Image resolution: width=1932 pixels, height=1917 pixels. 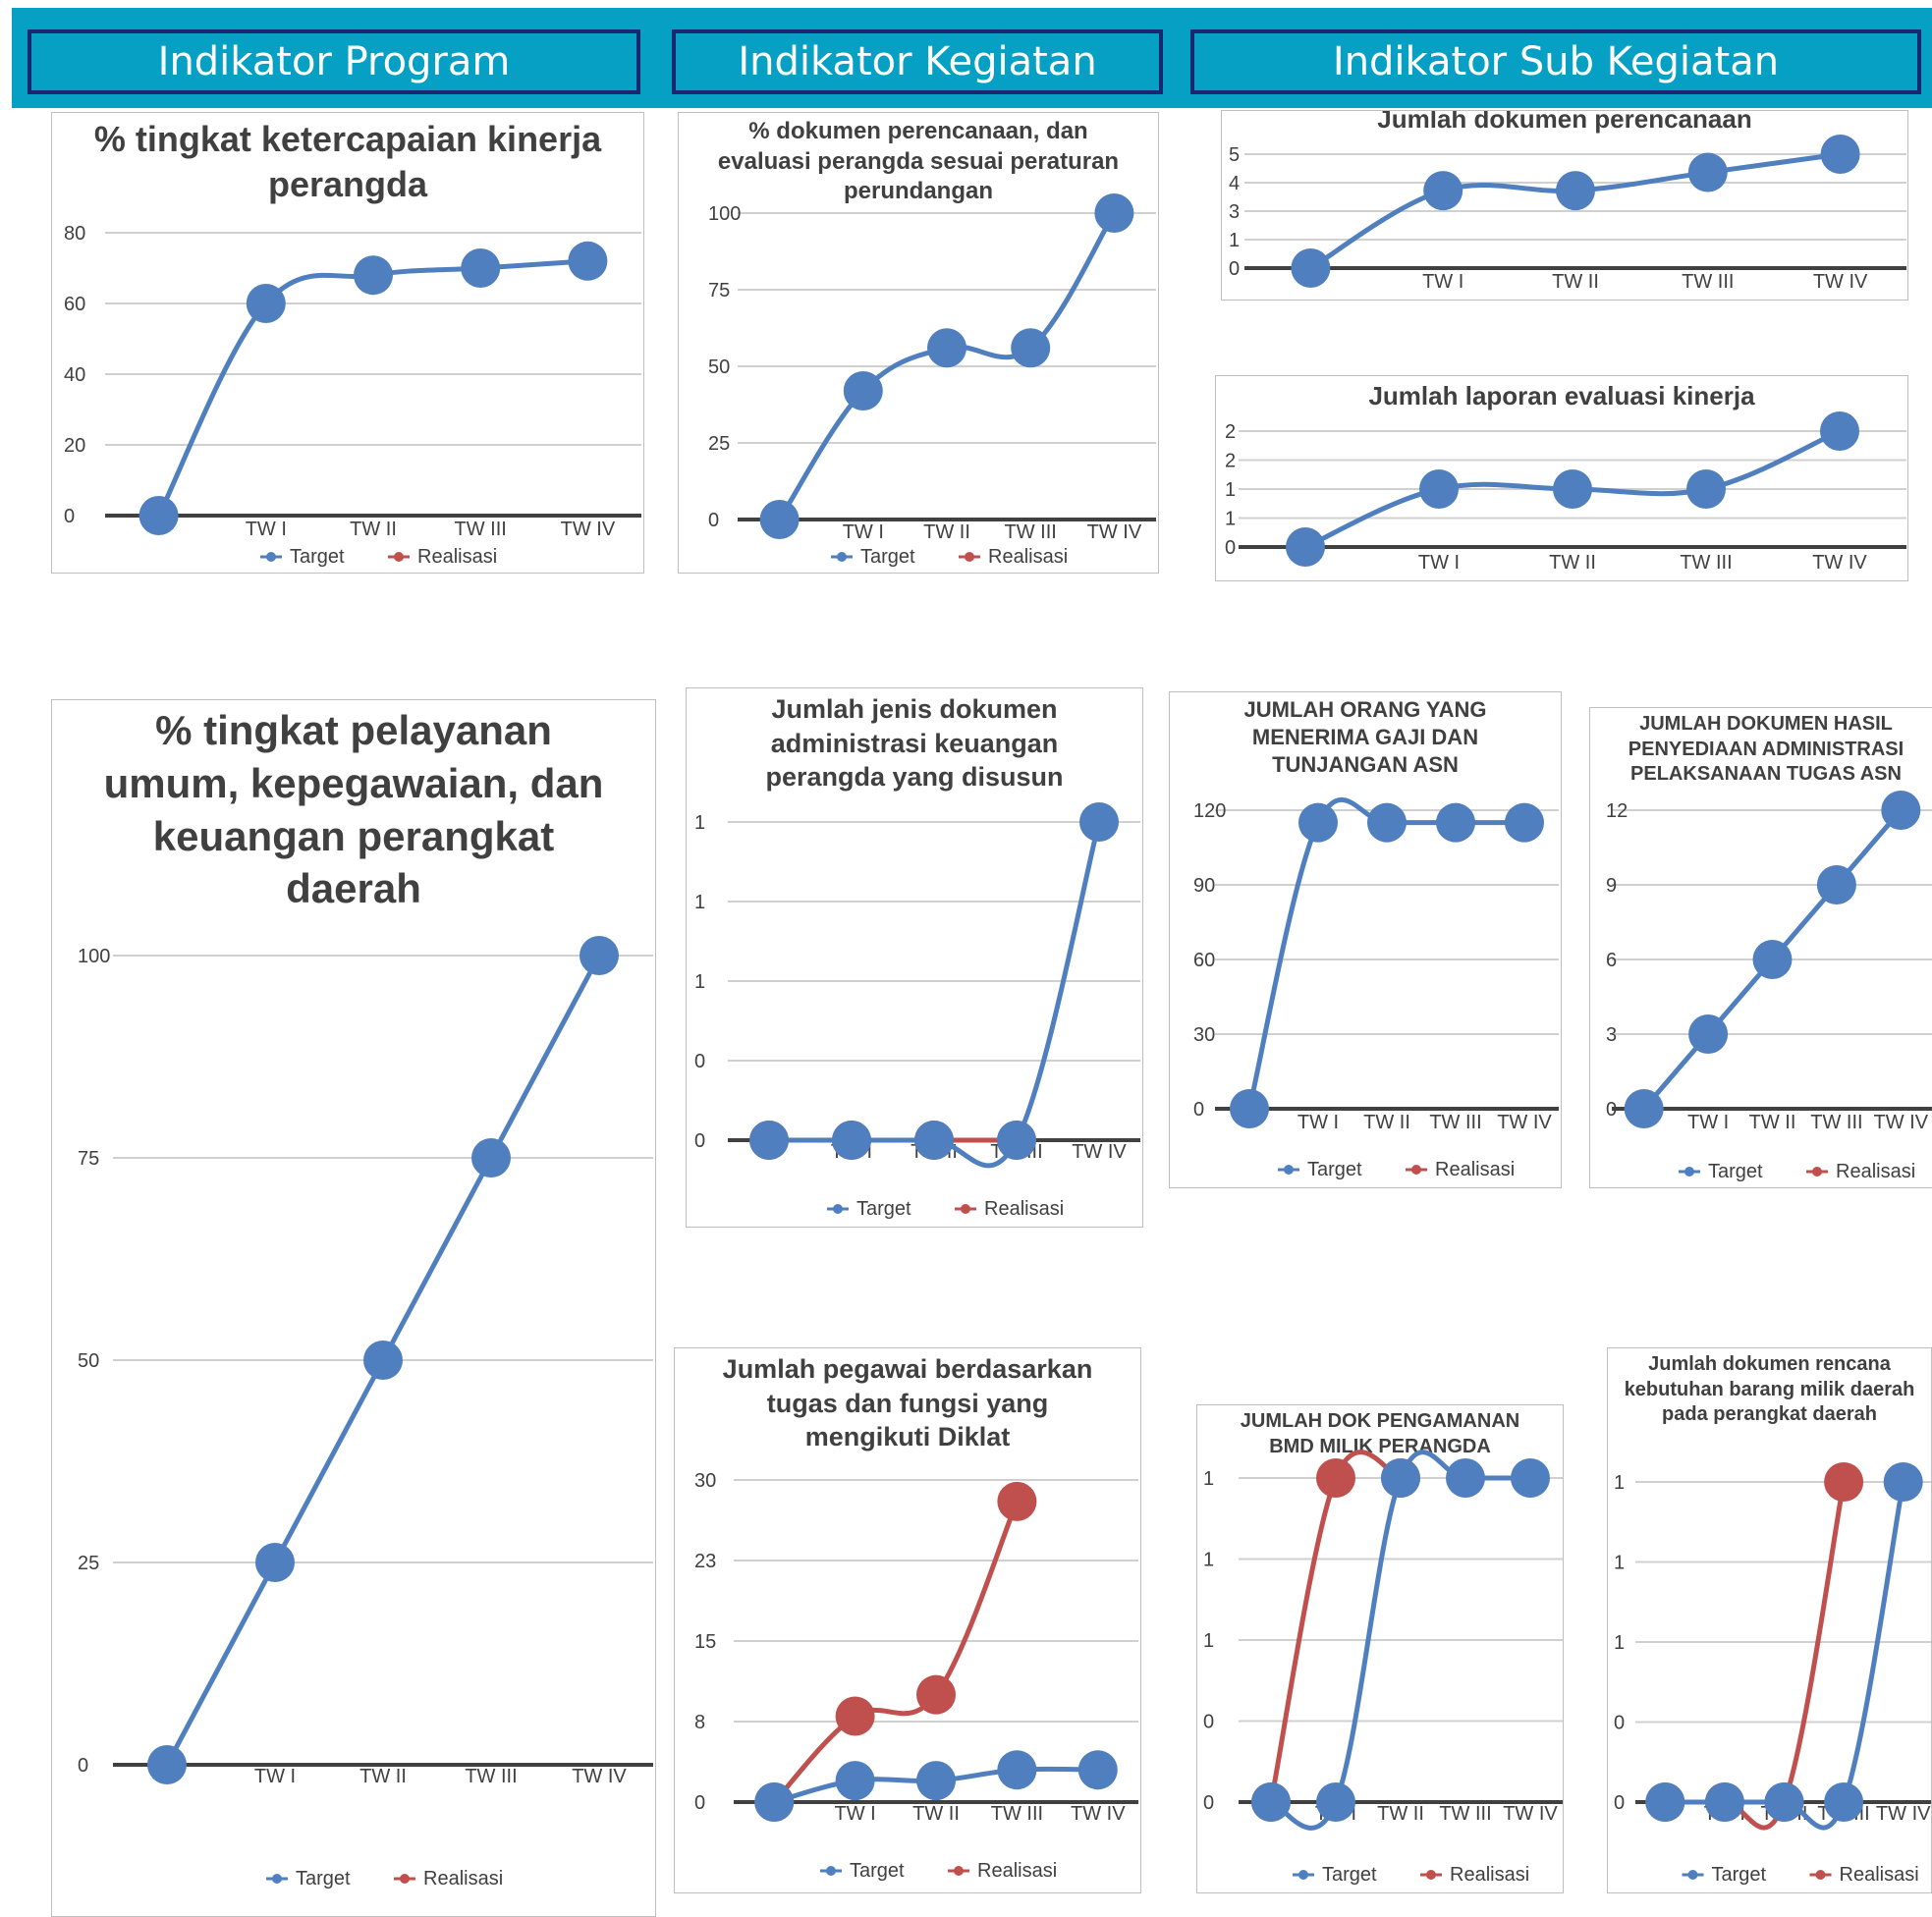 I want to click on y-tick-label: 100, so click(x=725, y=214).